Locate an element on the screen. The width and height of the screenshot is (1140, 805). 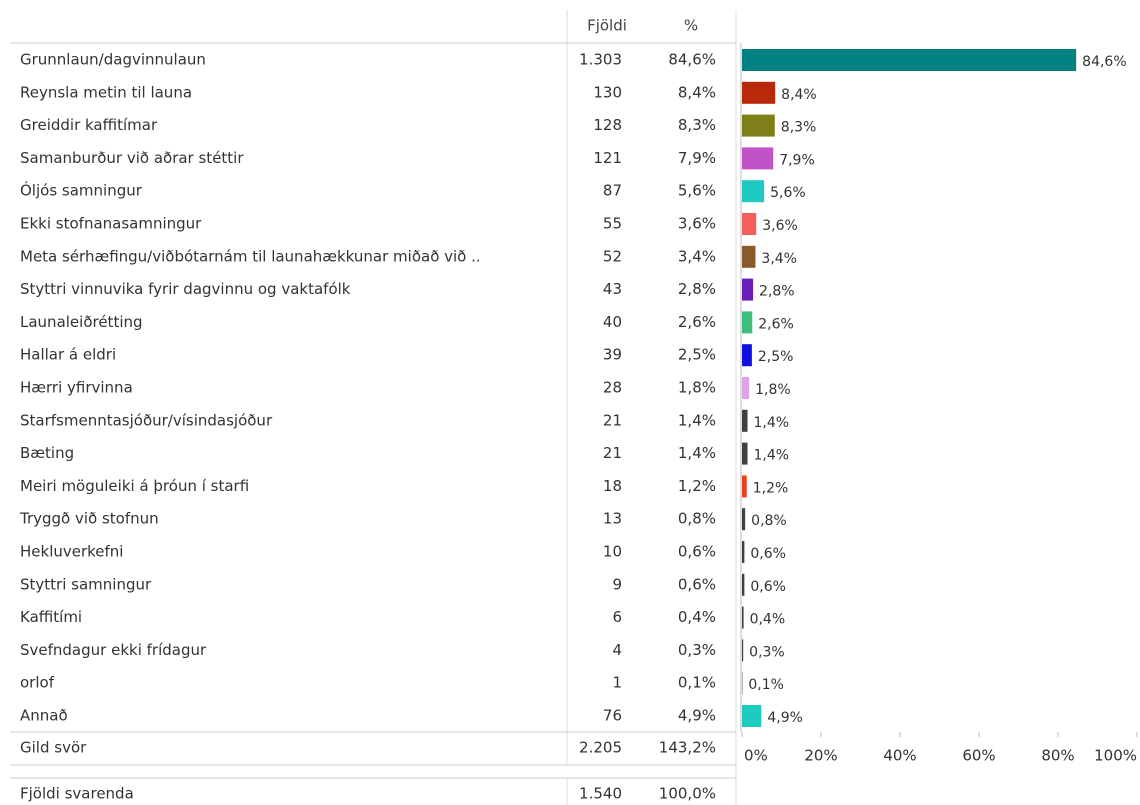
count-cell: 13 is located at coordinates (612, 519).